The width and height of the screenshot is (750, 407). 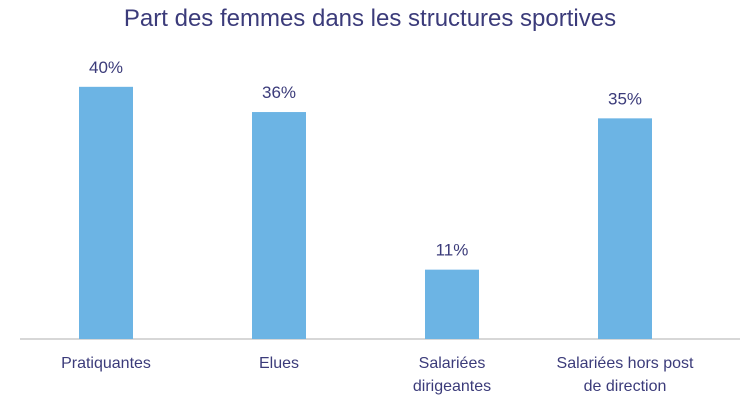 I want to click on value-label-1: 36%, so click(x=279, y=92).